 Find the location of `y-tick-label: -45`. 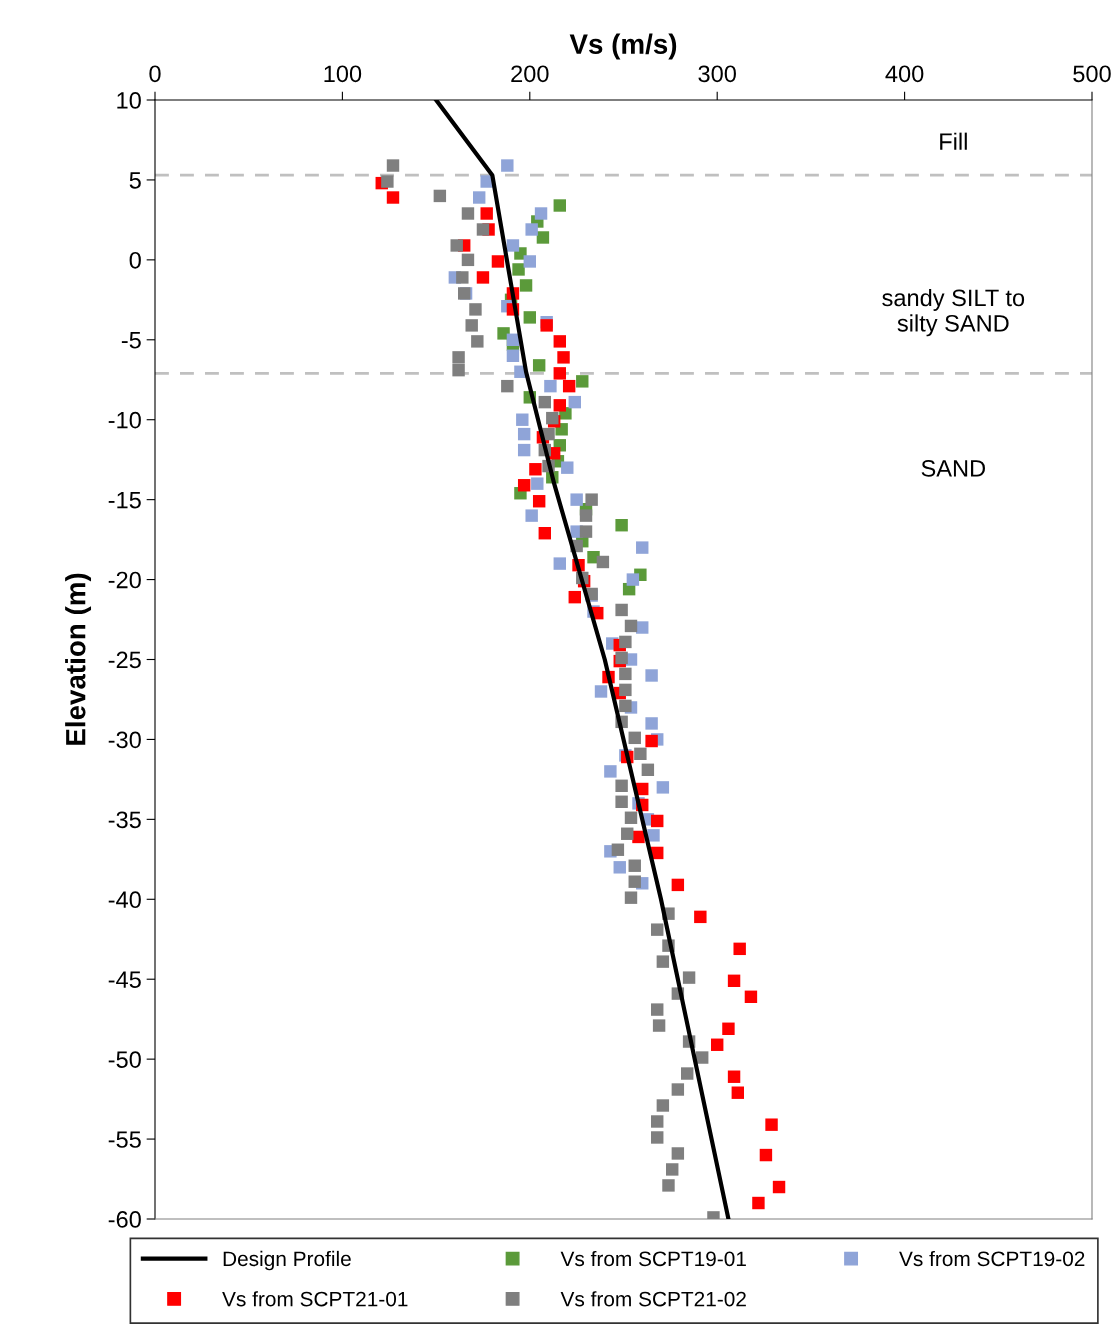

y-tick-label: -45 is located at coordinates (124, 979).